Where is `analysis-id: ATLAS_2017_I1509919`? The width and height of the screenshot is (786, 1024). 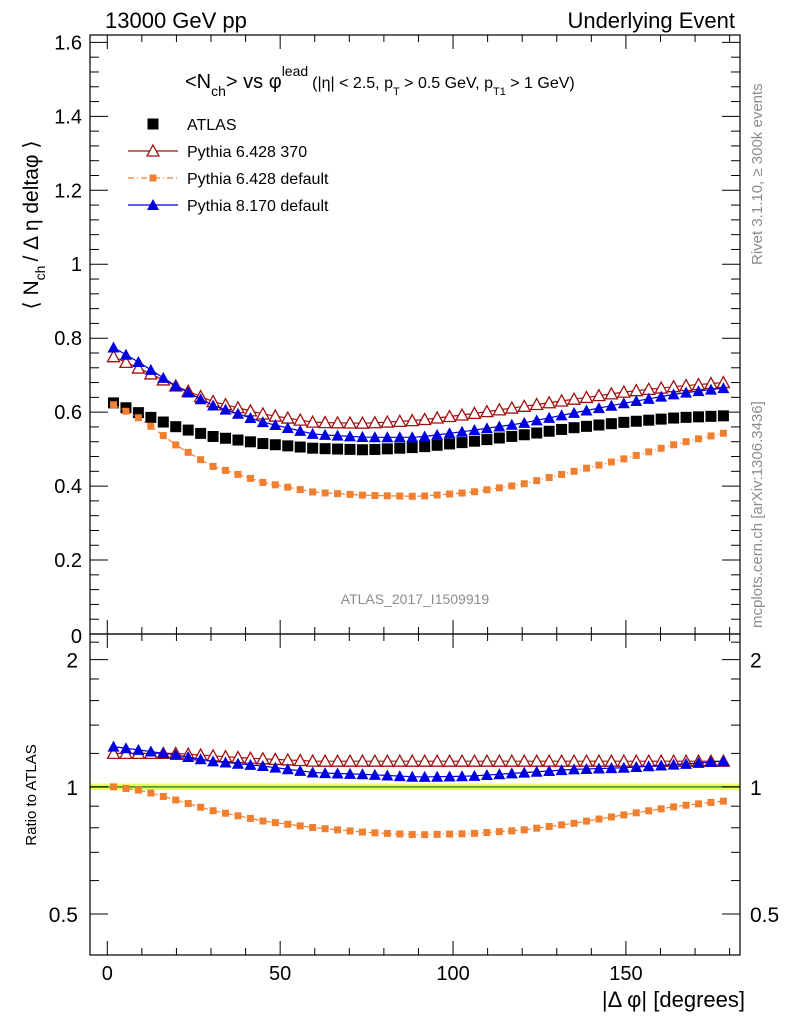 analysis-id: ATLAS_2017_I1509919 is located at coordinates (415, 599).